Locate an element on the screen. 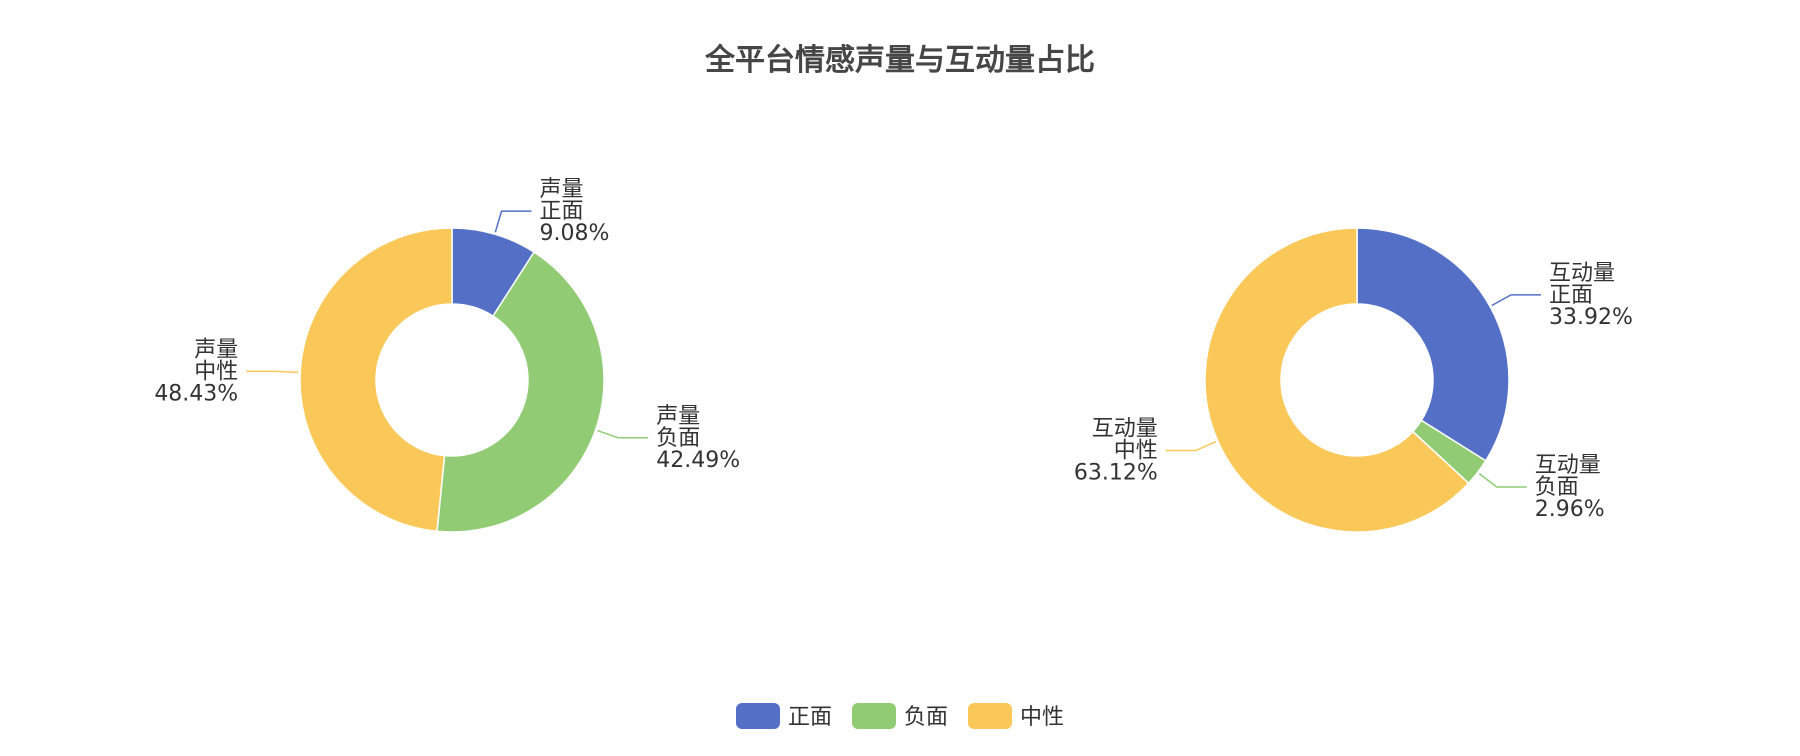  label-series-label-1-3: 声量 is located at coordinates (216, 349).